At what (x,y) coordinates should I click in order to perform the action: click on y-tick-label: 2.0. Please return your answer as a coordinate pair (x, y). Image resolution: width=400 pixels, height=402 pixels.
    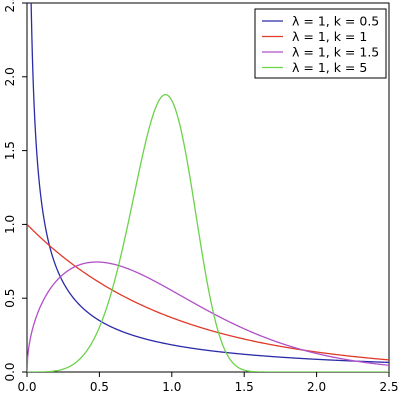
    Looking at the image, I should click on (10, 76).